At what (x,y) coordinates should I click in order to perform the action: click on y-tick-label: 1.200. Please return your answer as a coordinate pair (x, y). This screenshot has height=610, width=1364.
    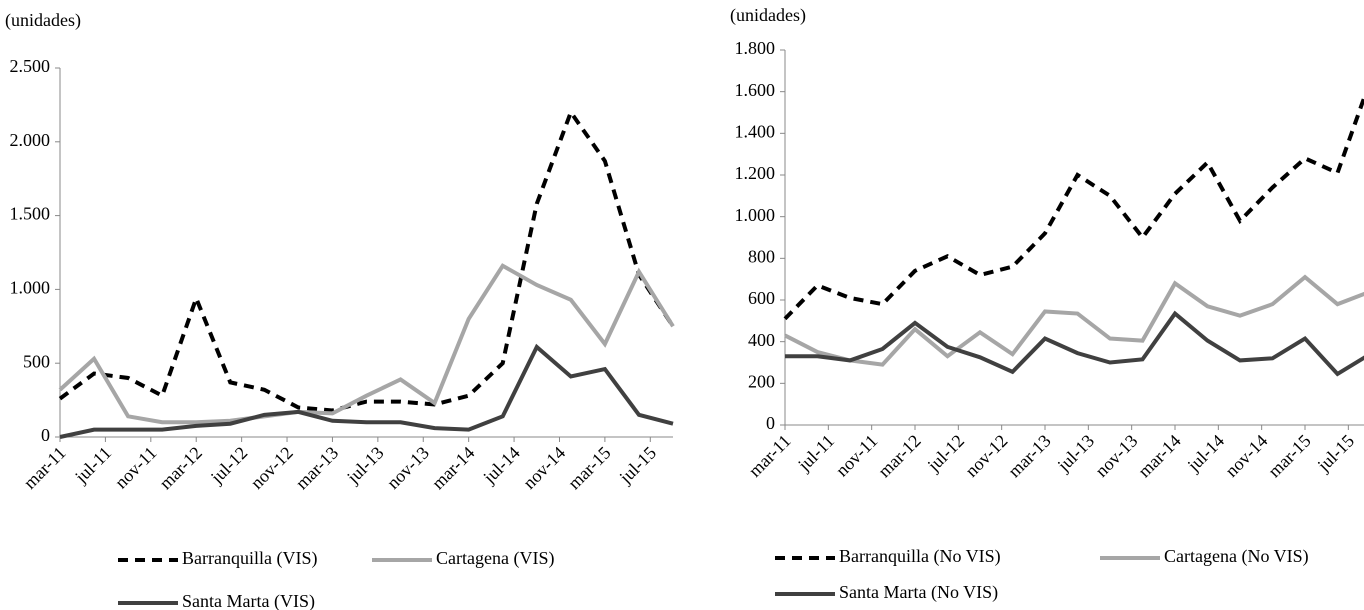
    Looking at the image, I should click on (755, 173).